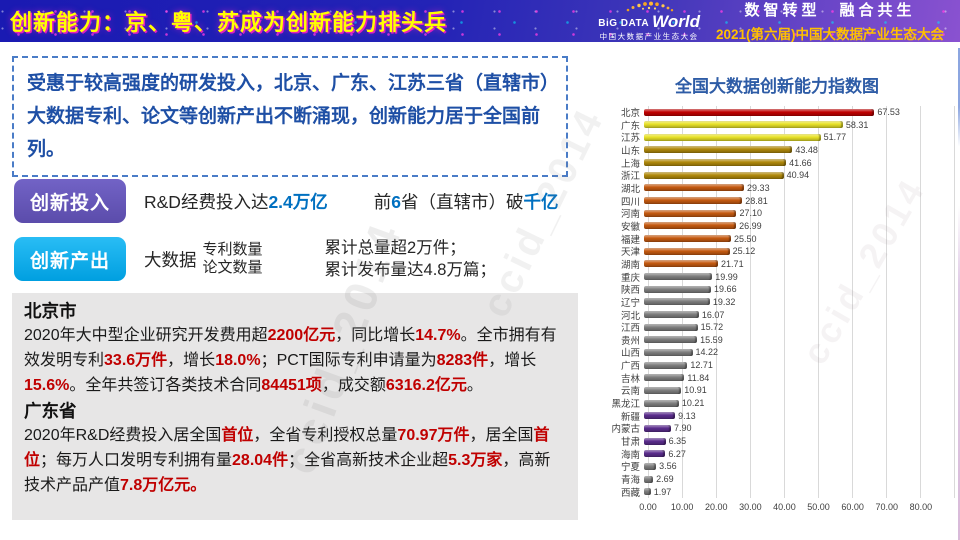 This screenshot has height=540, width=960. I want to click on text-segment: ，高新技术产品产值, so click(287, 473).